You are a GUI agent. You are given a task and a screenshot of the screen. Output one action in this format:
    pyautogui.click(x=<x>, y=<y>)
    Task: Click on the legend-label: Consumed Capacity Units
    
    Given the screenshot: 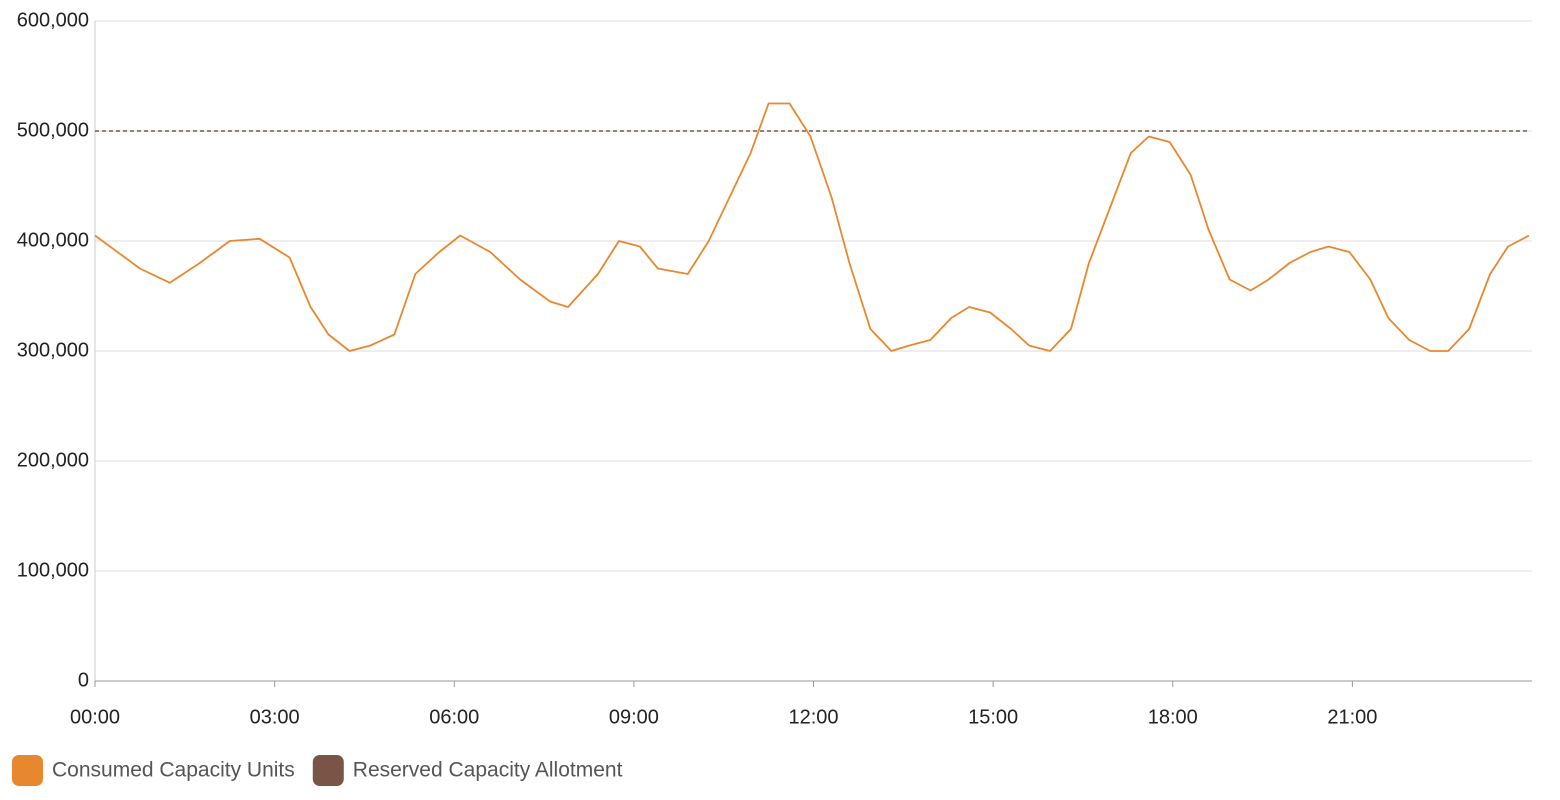 What is the action you would take?
    pyautogui.click(x=173, y=770)
    